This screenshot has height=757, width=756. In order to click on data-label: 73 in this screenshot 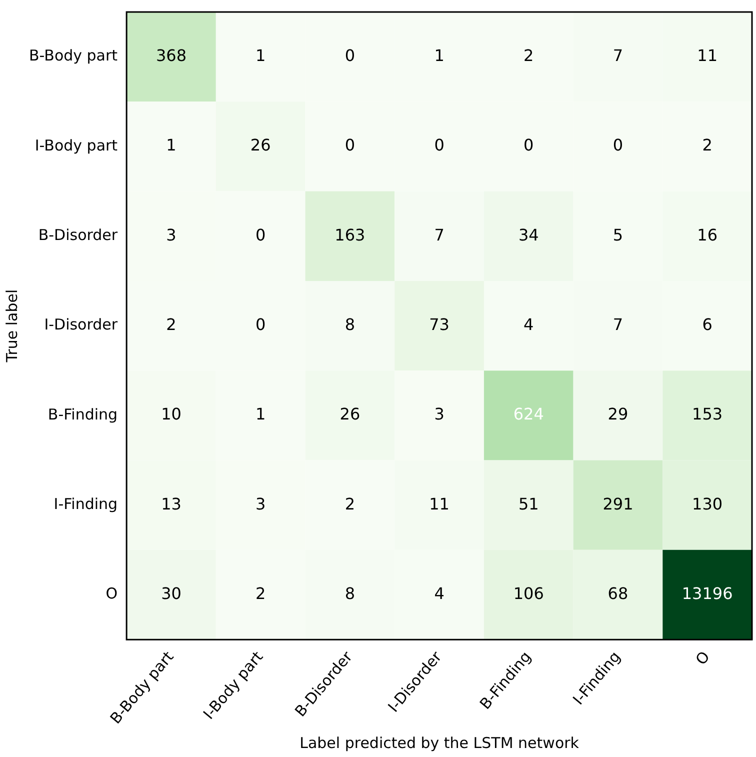, I will do `click(439, 324)`.